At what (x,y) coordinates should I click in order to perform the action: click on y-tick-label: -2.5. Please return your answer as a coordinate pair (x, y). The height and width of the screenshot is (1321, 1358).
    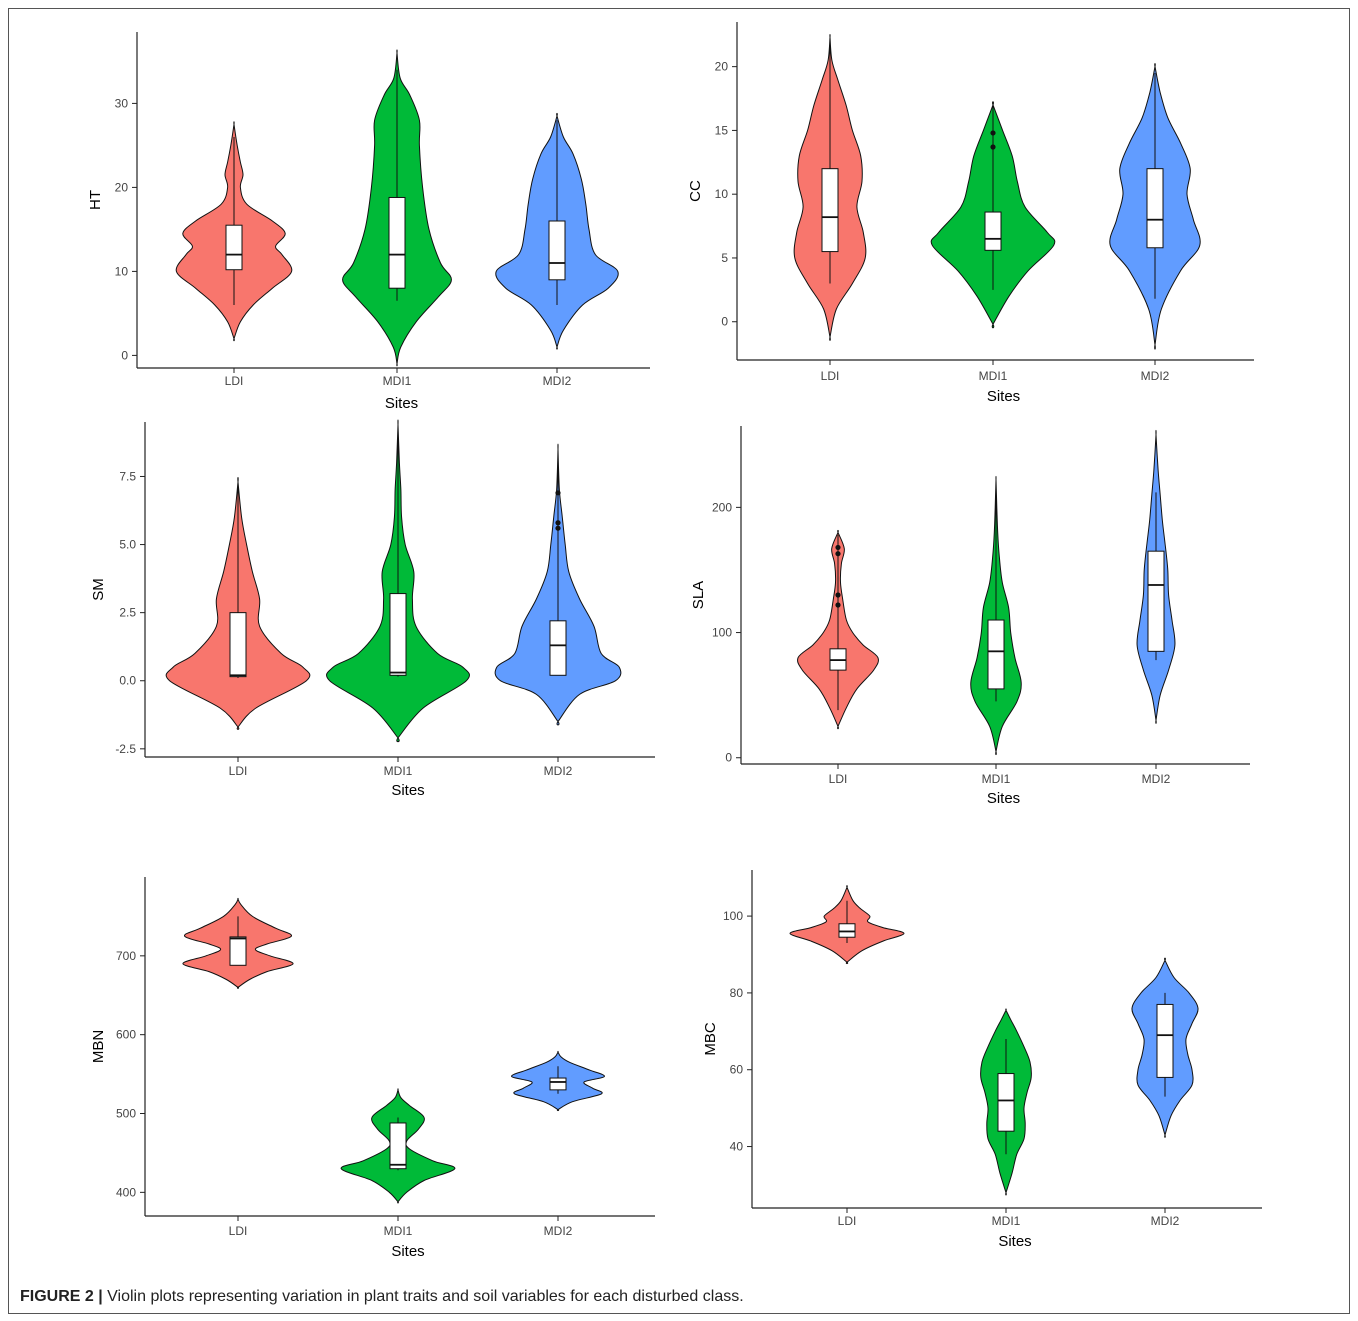
    Looking at the image, I should click on (125, 749).